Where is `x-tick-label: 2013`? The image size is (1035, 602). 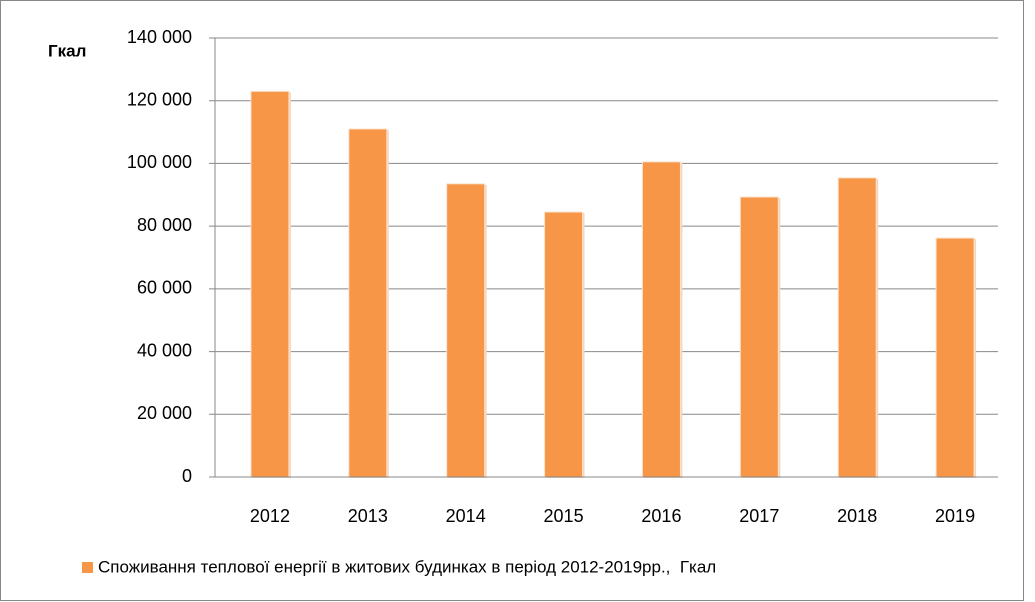 x-tick-label: 2013 is located at coordinates (368, 516).